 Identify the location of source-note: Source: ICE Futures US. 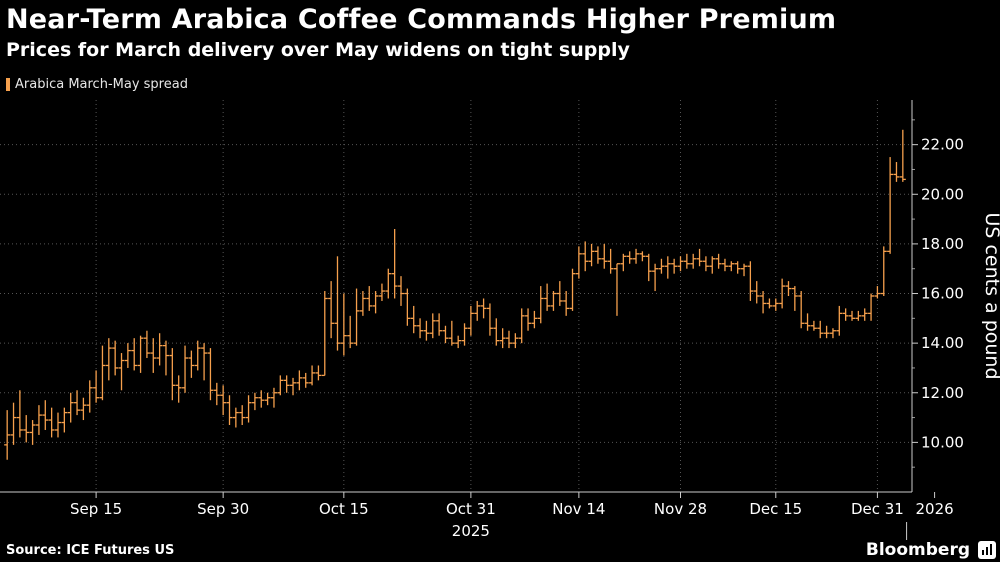
(90, 550).